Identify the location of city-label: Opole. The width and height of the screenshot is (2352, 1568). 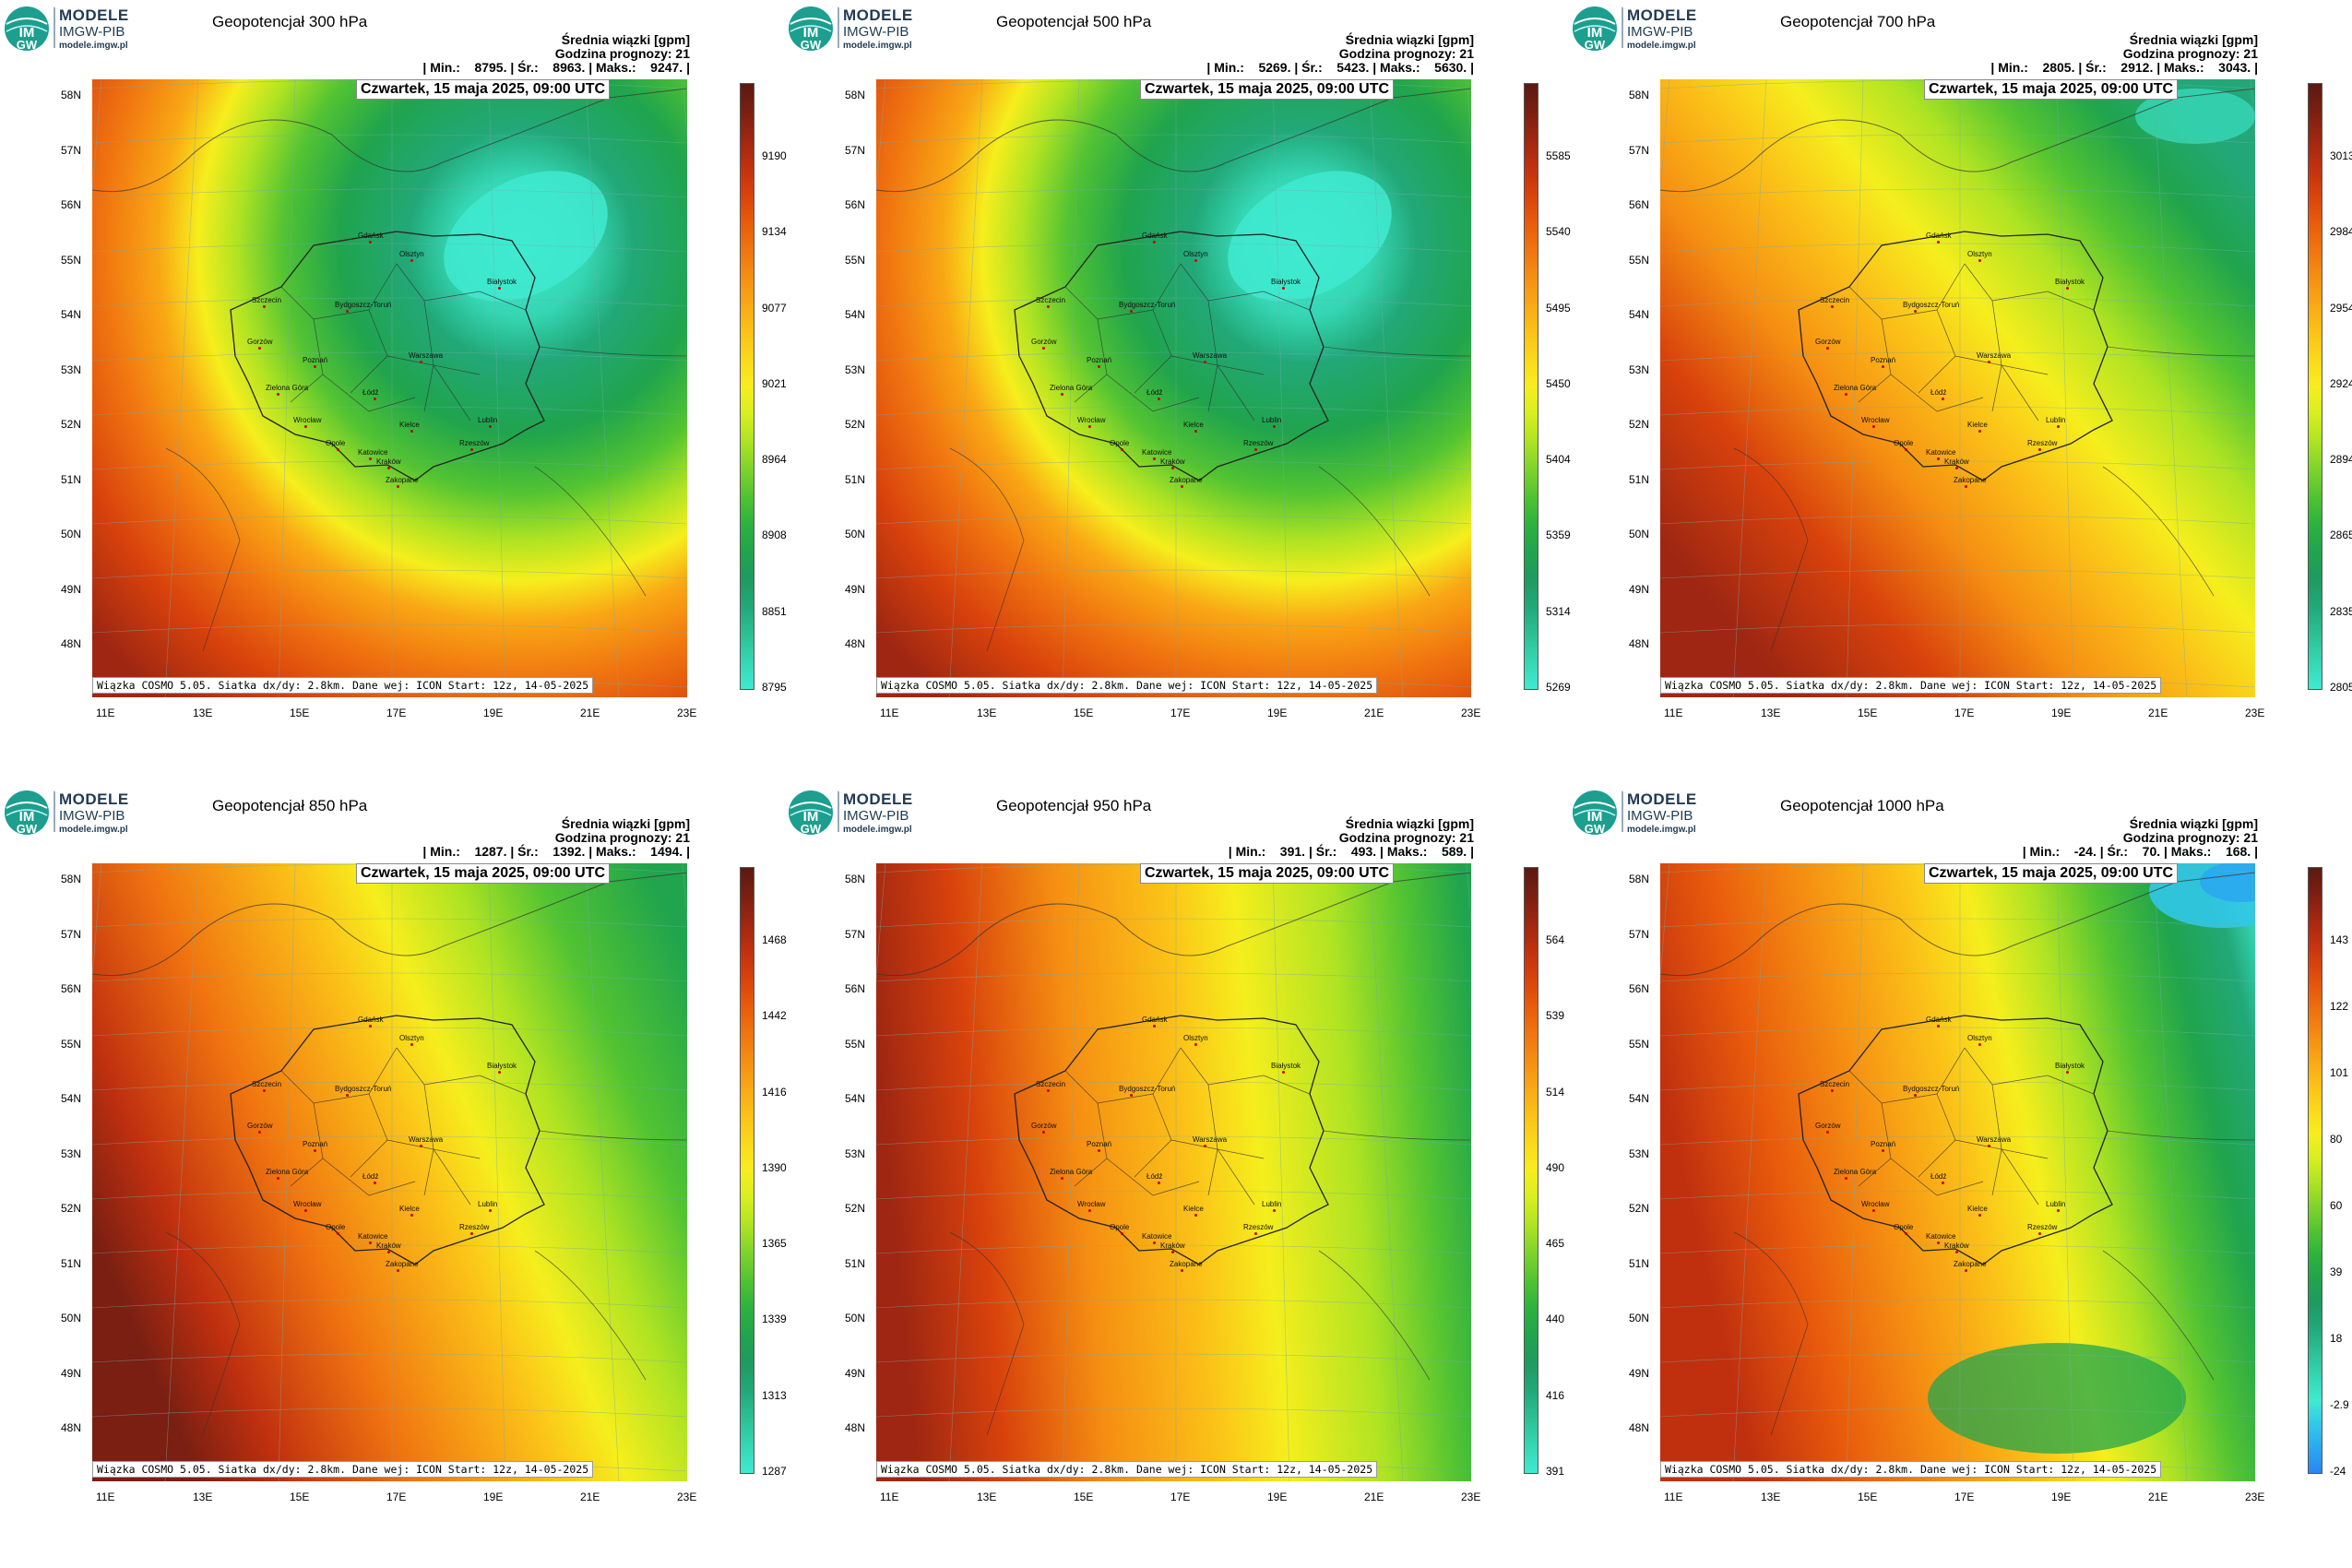
(1120, 443).